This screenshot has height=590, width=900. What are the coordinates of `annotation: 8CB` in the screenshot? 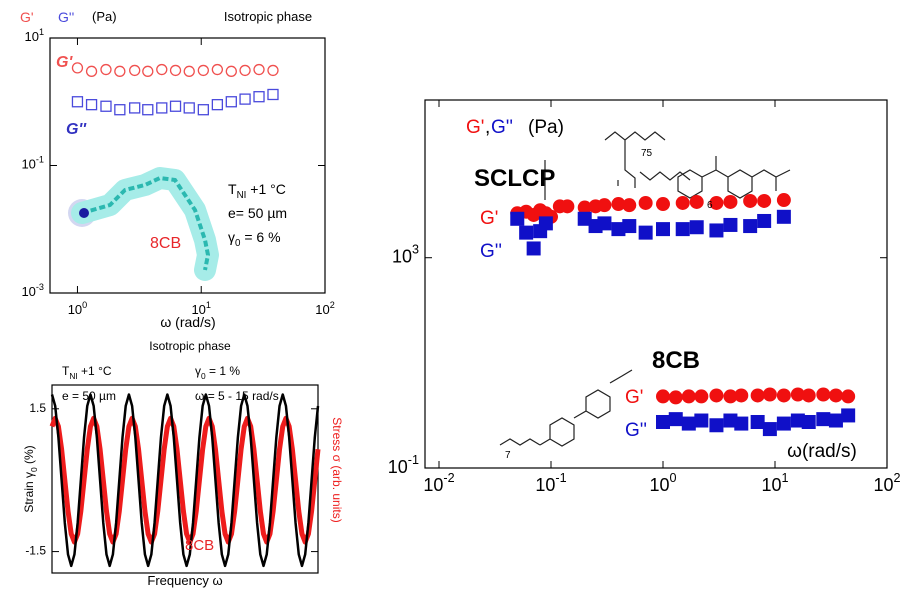 It's located at (199, 545).